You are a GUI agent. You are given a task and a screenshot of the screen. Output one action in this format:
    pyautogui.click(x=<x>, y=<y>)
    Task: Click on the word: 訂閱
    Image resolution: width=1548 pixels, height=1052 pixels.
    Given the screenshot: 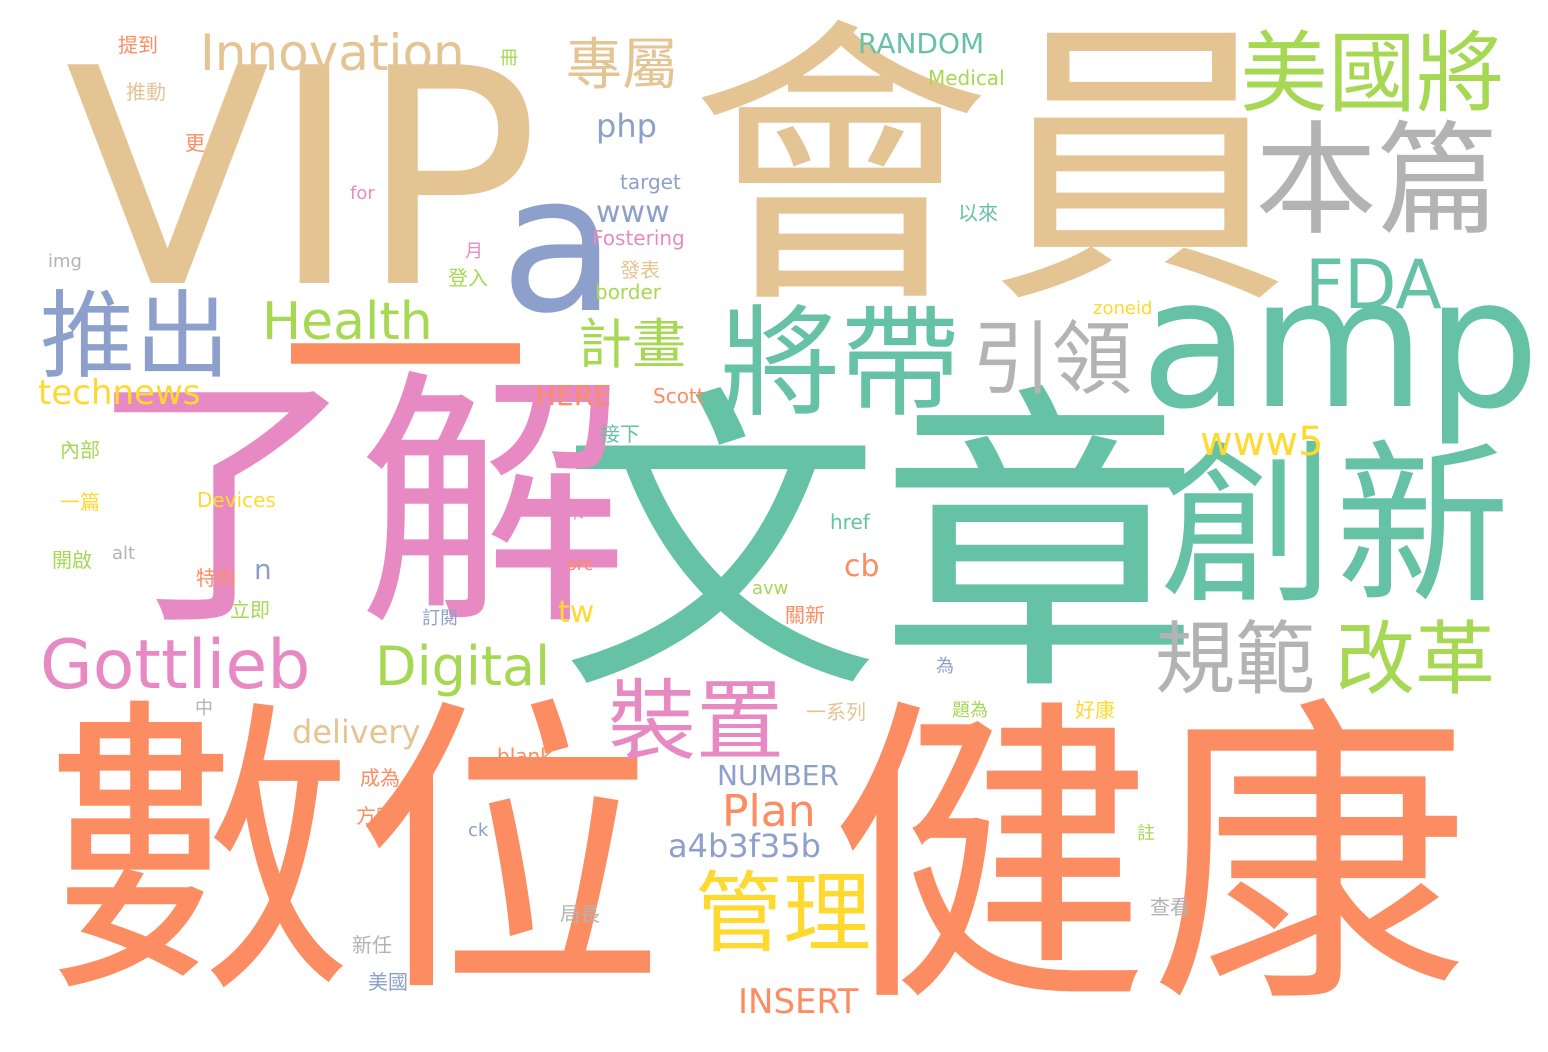 What is the action you would take?
    pyautogui.click(x=440, y=618)
    